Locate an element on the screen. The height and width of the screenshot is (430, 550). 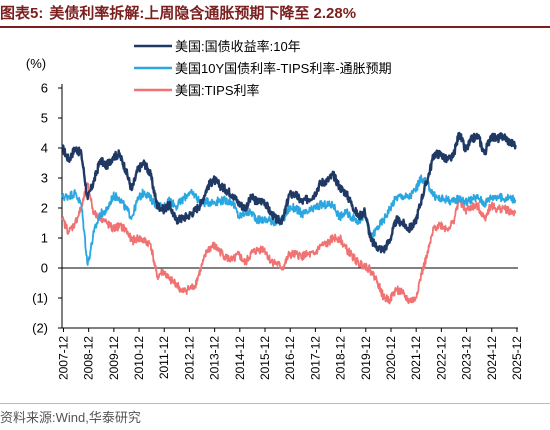
footer-rule is located at coordinates (275, 403).